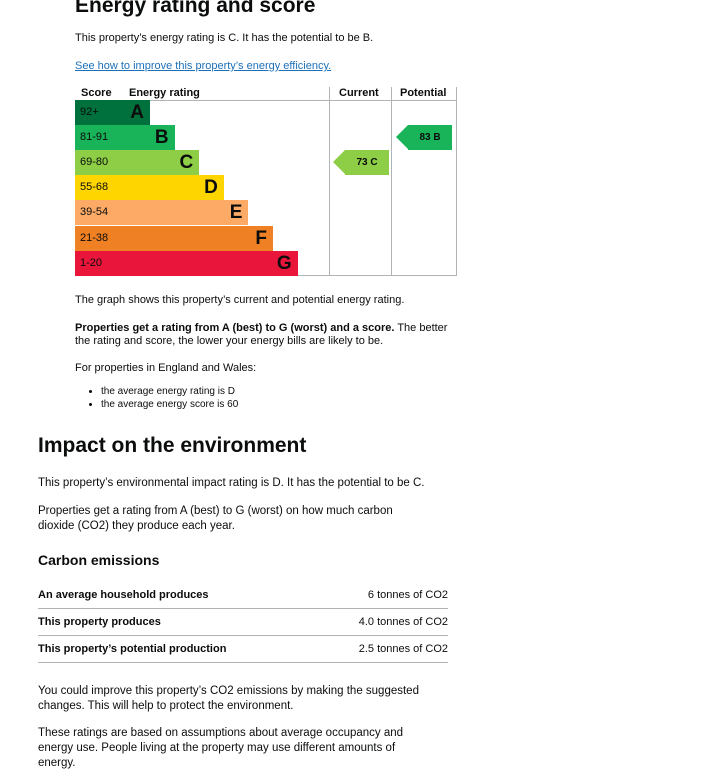 This screenshot has height=774, width=710. What do you see at coordinates (391, 181) in the screenshot?
I see `potential-column-divider` at bounding box center [391, 181].